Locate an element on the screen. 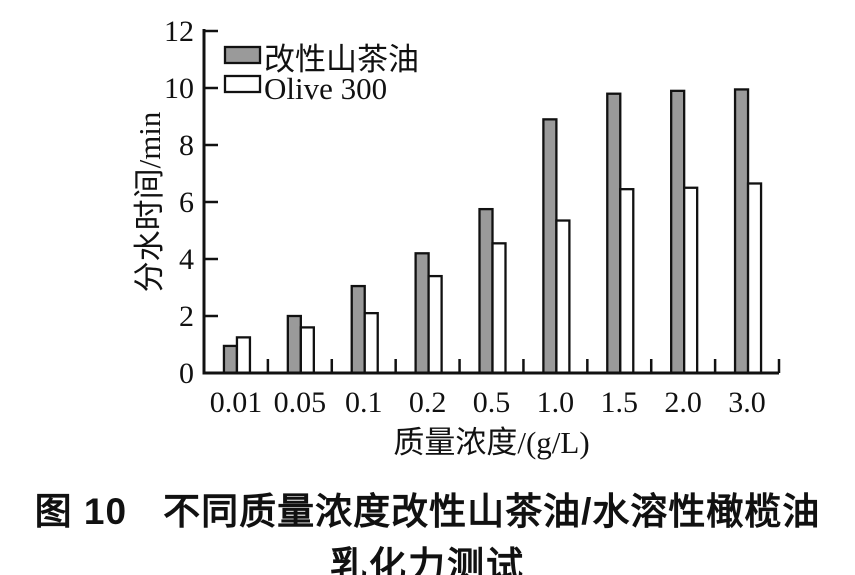 The width and height of the screenshot is (855, 575). bar-改性山茶油-0.1 is located at coordinates (358, 329).